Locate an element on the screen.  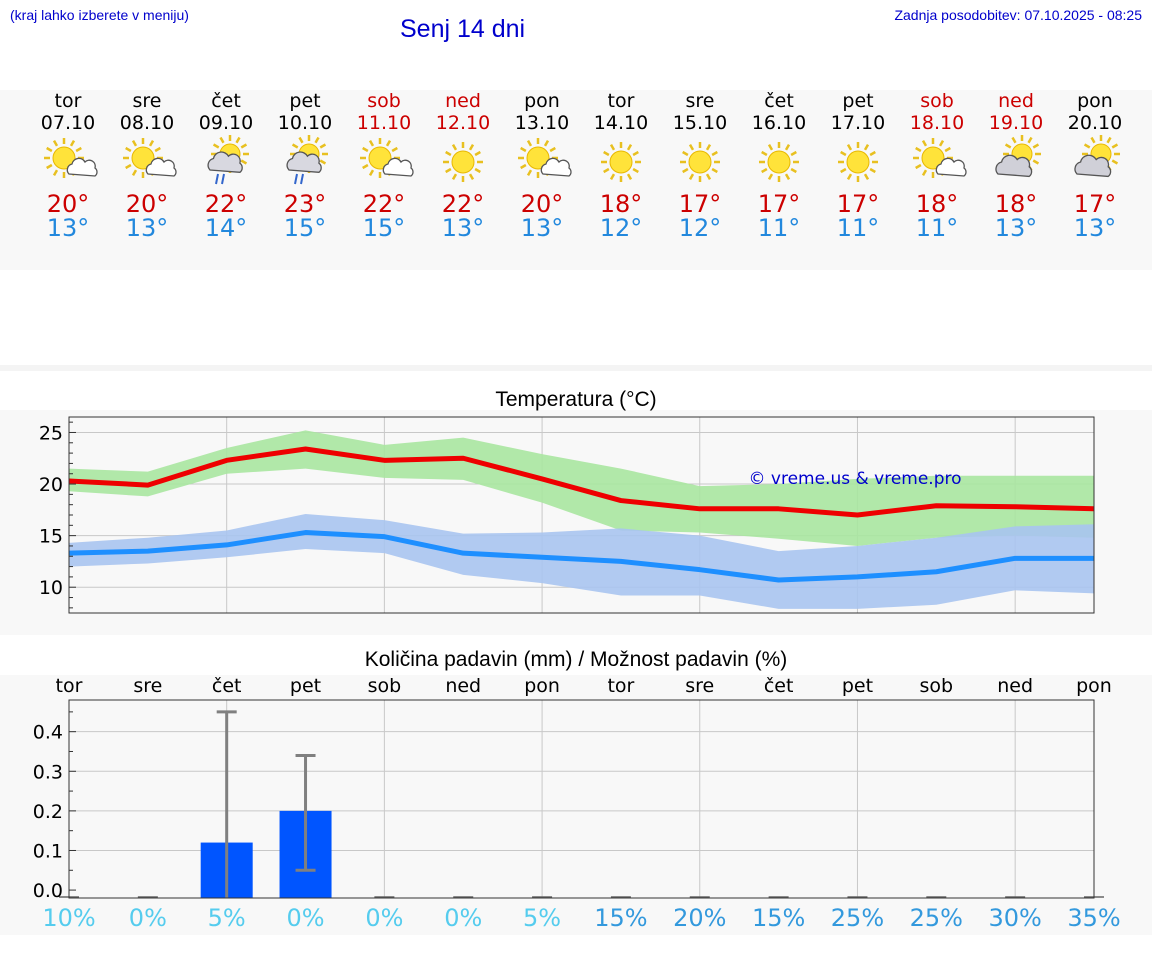
y-tick-label: 0.2 is located at coordinates (48, 812).